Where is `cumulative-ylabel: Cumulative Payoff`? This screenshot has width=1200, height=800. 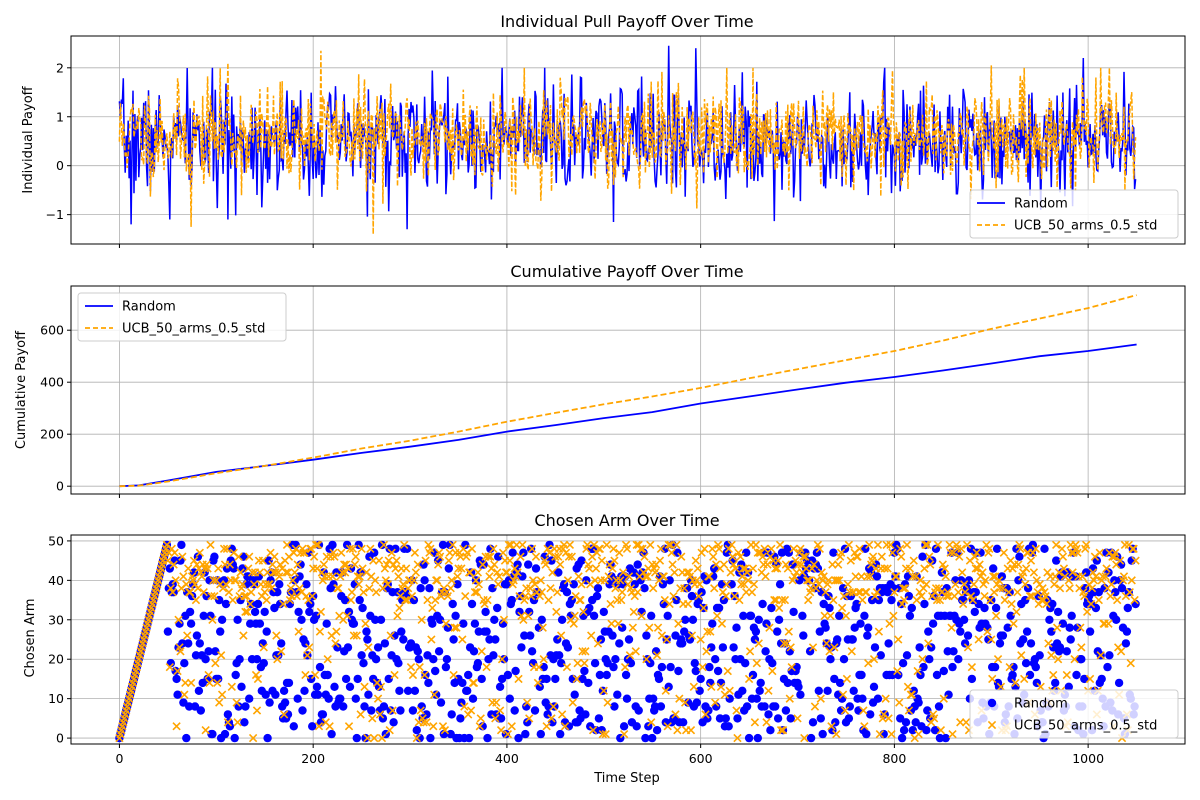 cumulative-ylabel: Cumulative Payoff is located at coordinates (21, 389).